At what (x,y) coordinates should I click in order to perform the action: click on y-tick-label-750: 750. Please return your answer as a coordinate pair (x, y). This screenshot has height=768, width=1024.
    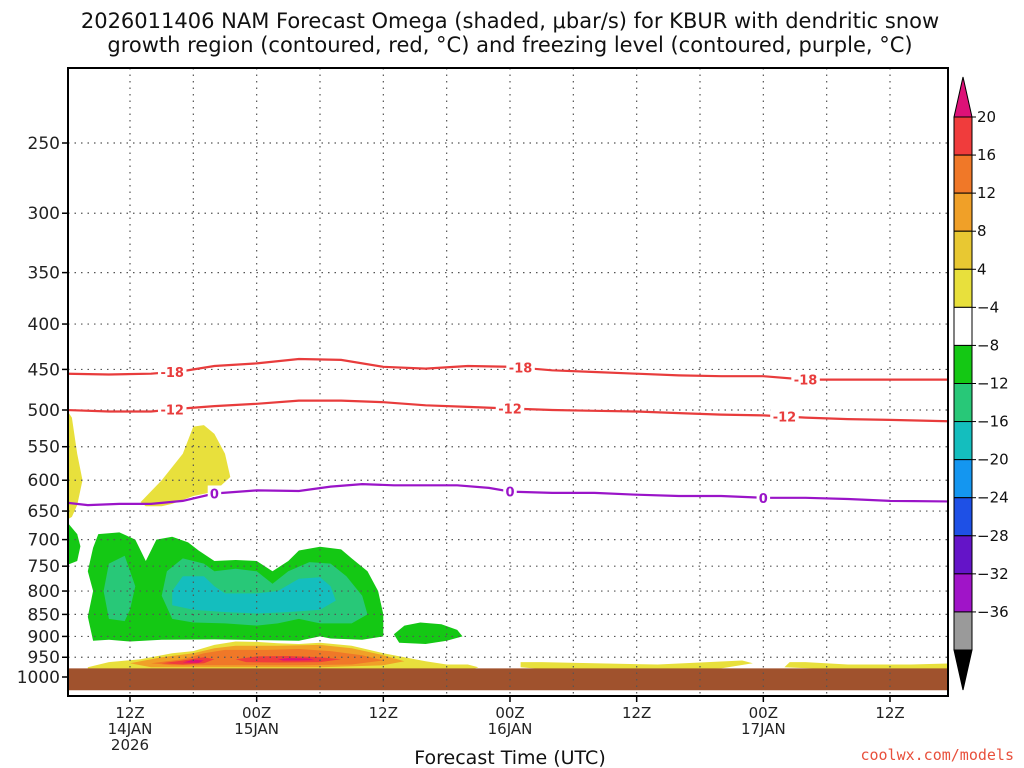
    Looking at the image, I should click on (44, 567).